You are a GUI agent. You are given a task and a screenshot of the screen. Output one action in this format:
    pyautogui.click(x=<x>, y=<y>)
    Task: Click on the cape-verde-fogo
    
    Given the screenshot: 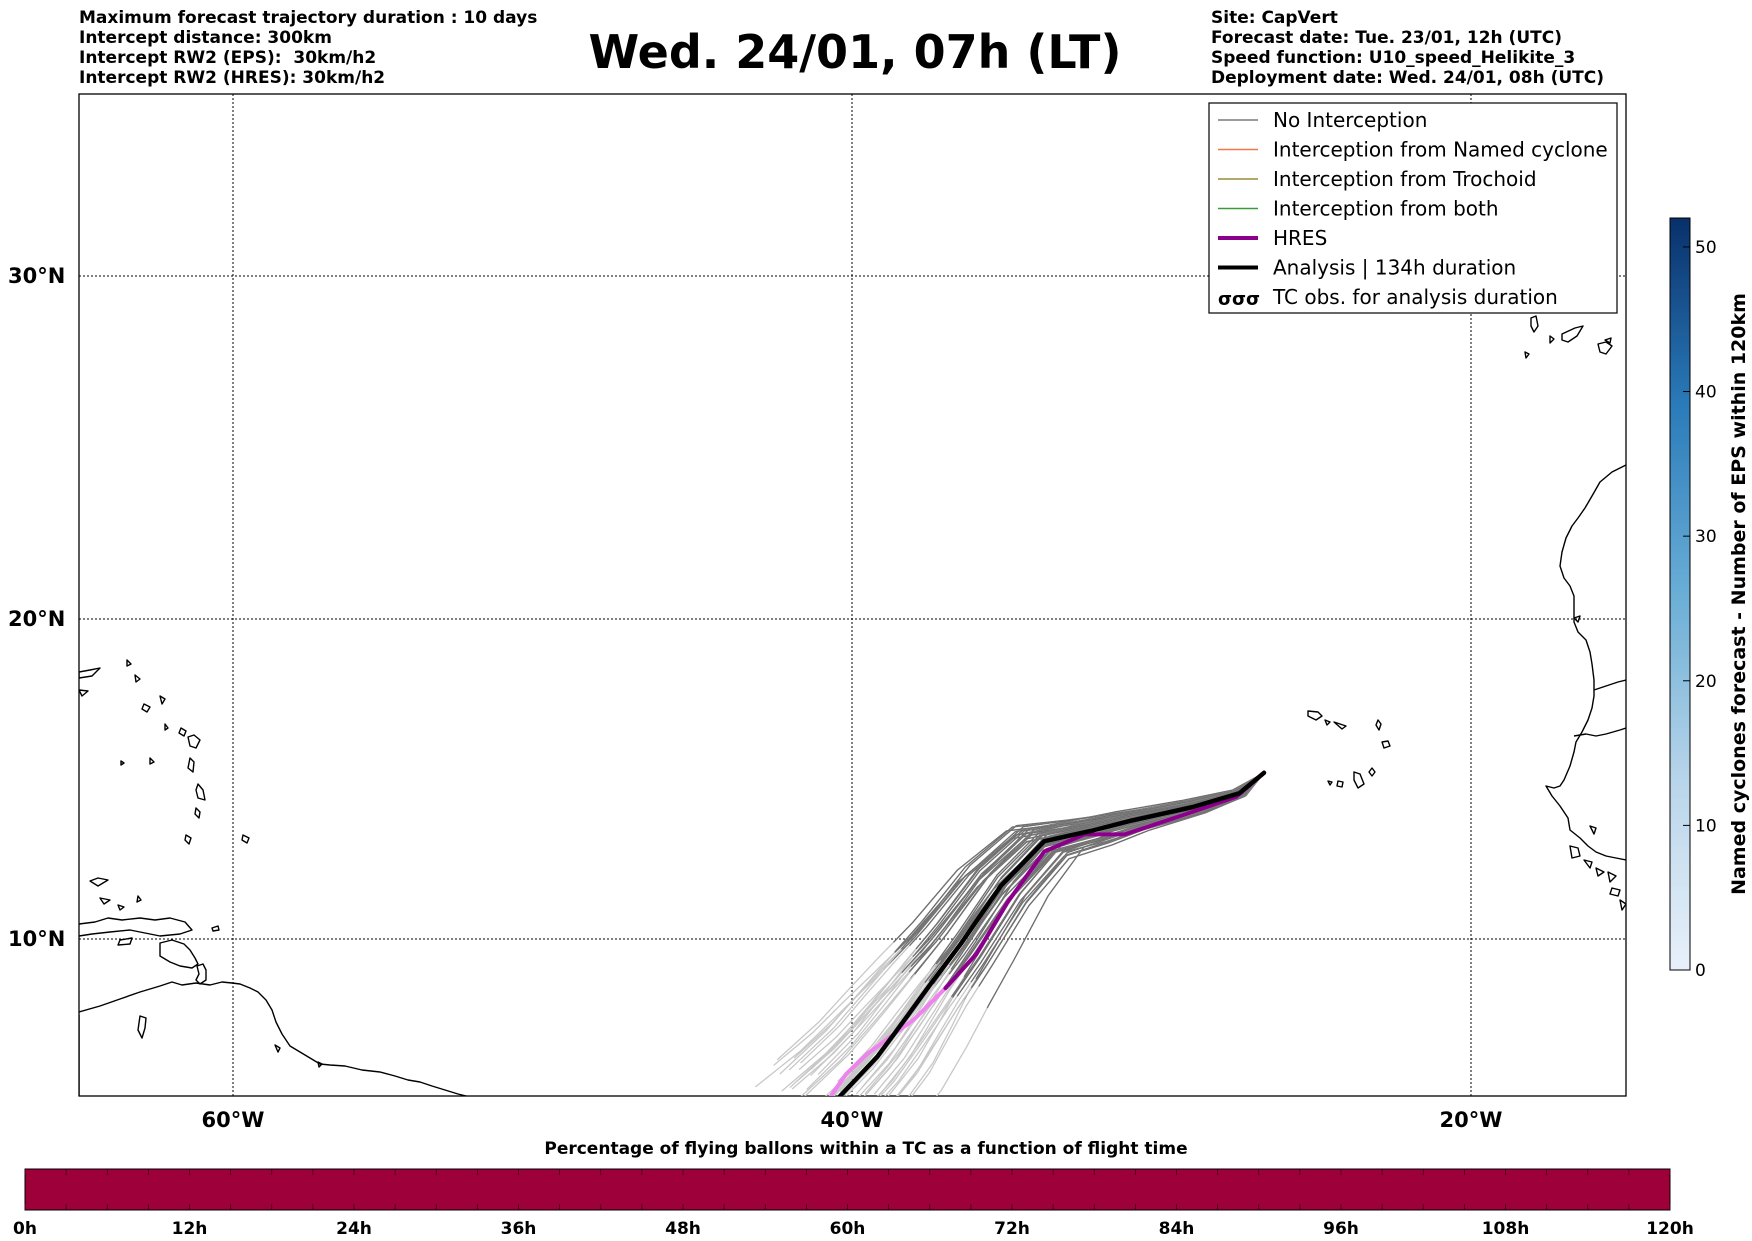 What is the action you would take?
    pyautogui.click(x=1340, y=784)
    